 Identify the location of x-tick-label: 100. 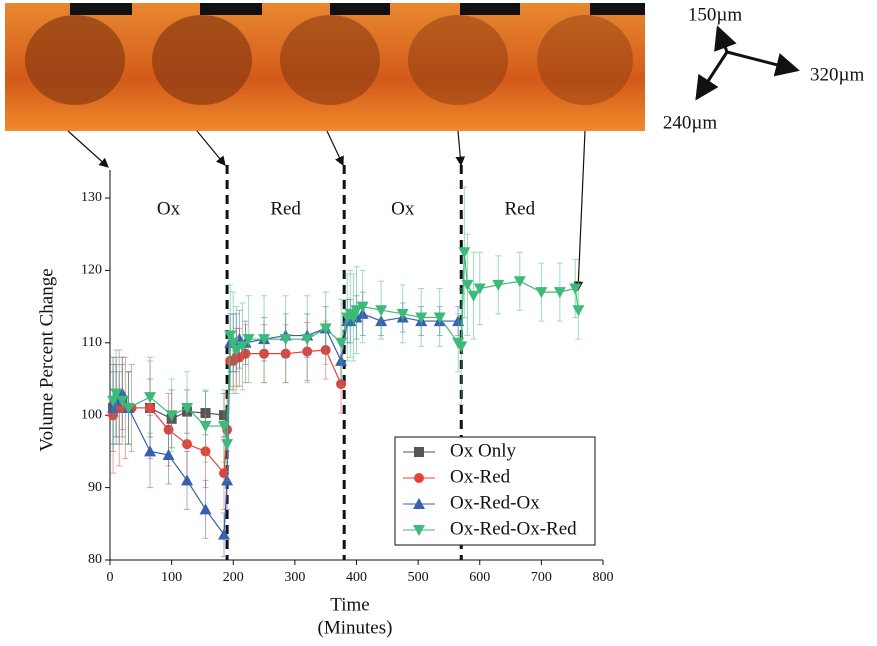
(171, 577).